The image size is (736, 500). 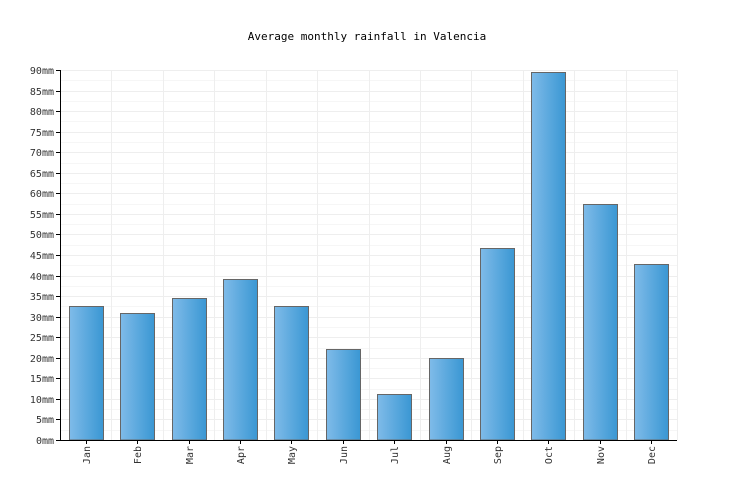 What do you see at coordinates (86, 373) in the screenshot?
I see `bar-jan` at bounding box center [86, 373].